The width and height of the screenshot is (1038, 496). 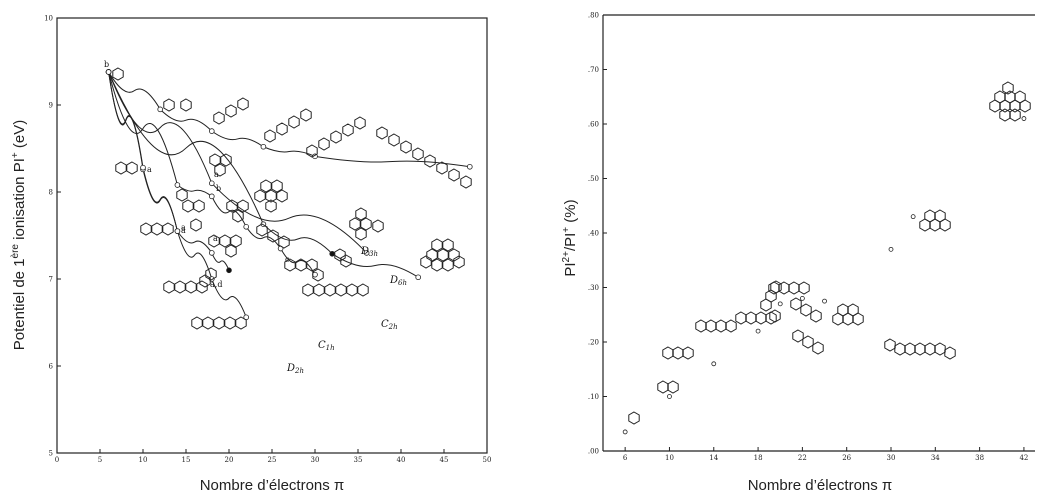 I want to click on molecule-cluster-a-icon, so click(x=196, y=225).